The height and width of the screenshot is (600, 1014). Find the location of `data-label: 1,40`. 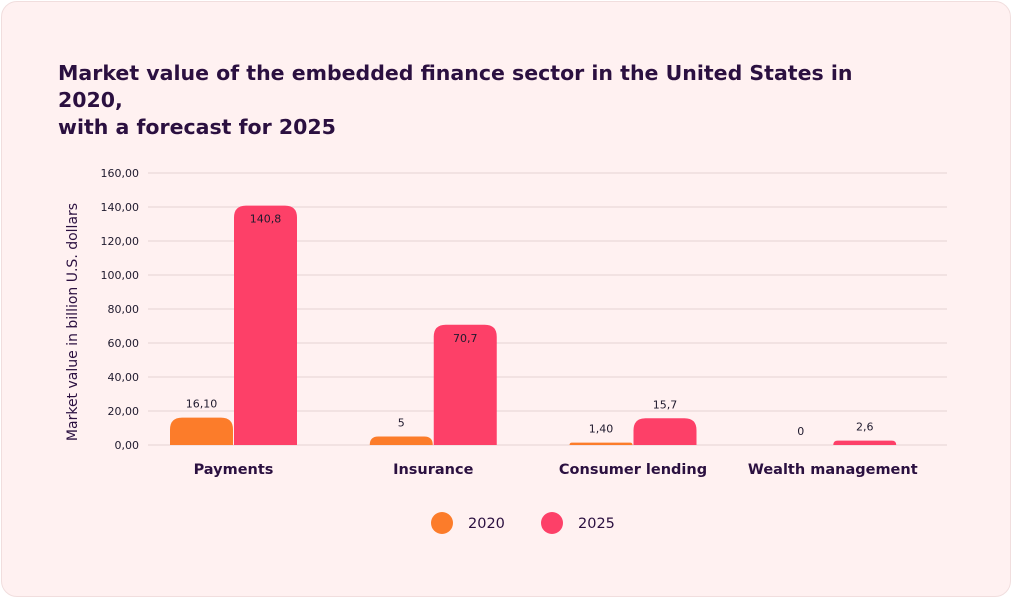

data-label: 1,40 is located at coordinates (601, 429).